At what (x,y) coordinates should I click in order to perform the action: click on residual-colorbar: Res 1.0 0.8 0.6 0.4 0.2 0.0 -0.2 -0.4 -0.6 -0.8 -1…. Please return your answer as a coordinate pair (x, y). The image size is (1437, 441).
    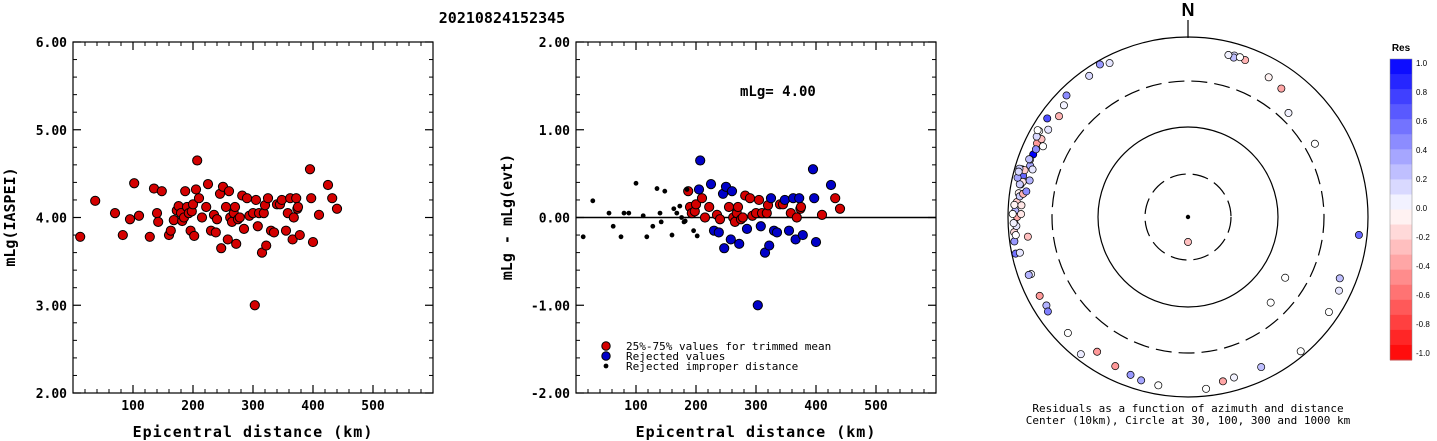
    Looking at the image, I should click on (1409, 202).